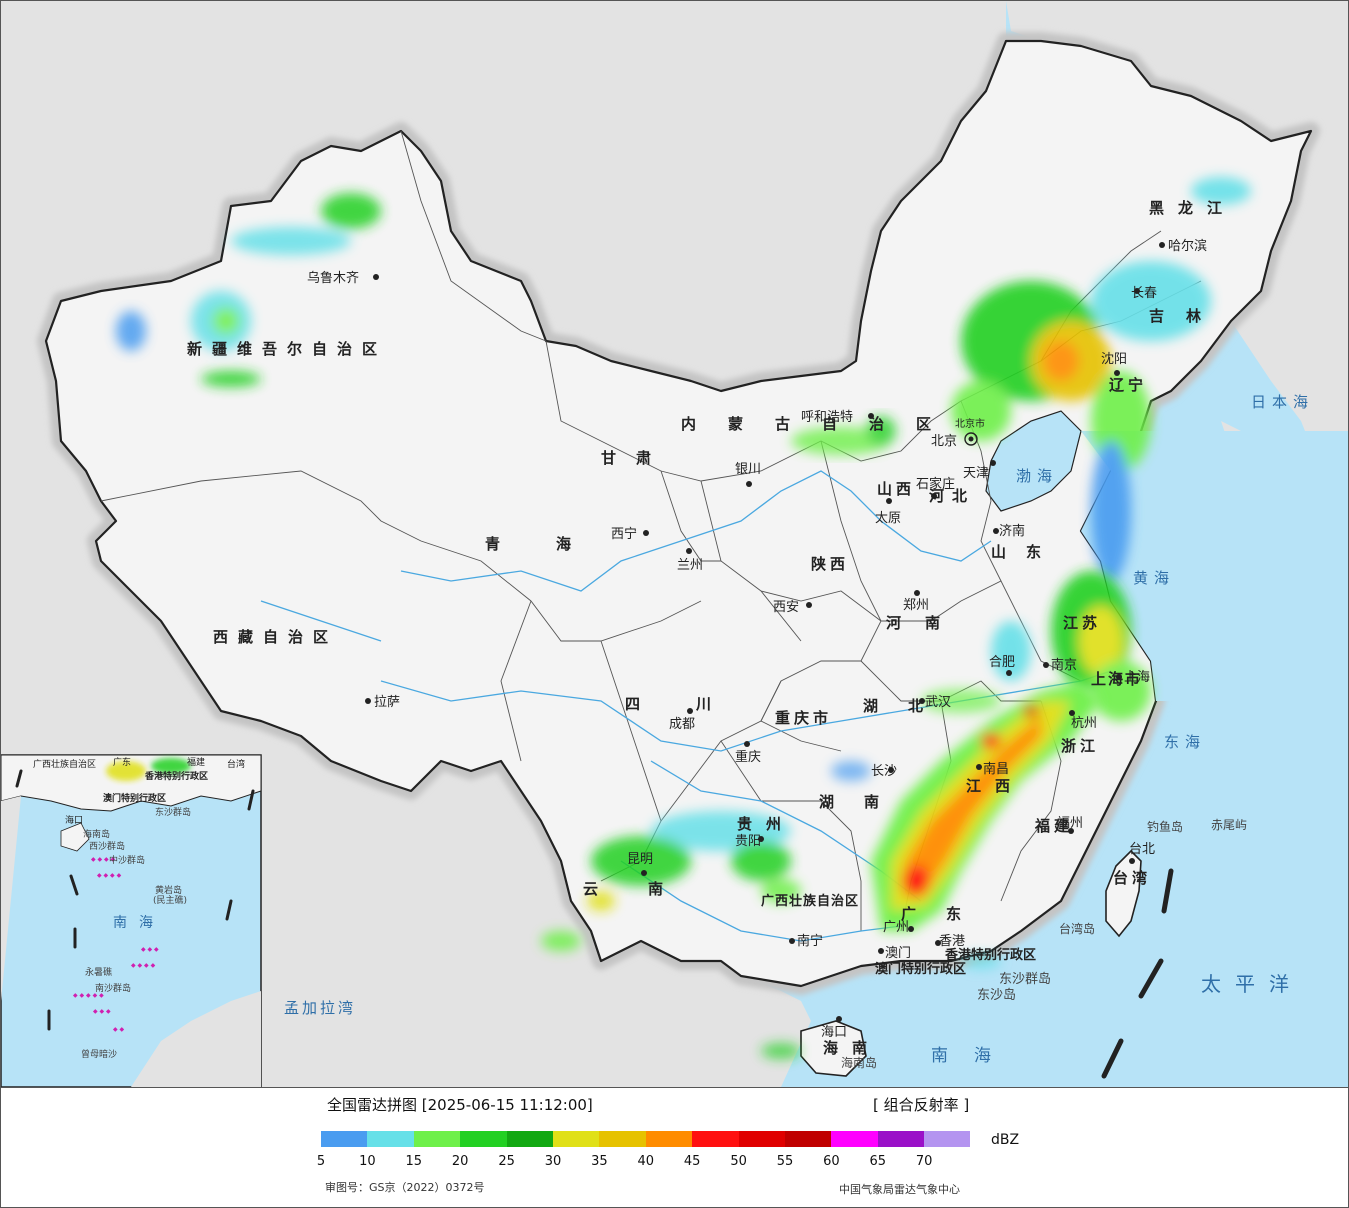 The image size is (1349, 1208). Describe the element at coordinates (1187, 246) in the screenshot. I see `city-label: 哈尔滨` at that location.